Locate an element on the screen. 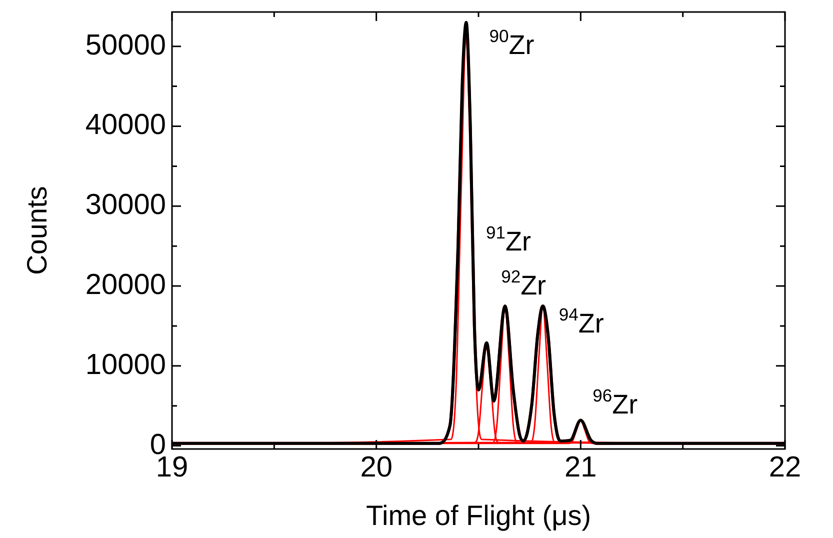  y-tick-label: 10000 is located at coordinates (125, 364).